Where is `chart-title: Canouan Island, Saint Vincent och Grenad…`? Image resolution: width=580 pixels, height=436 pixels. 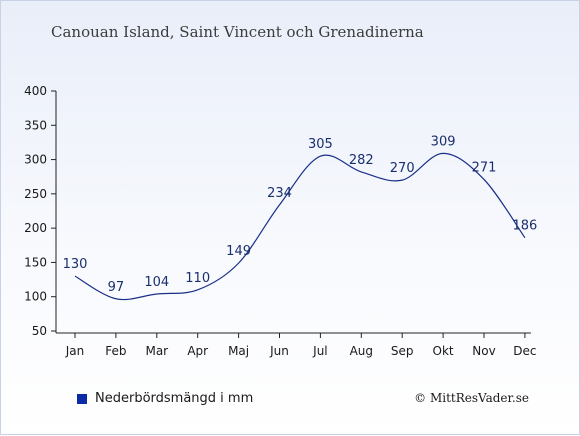 chart-title: Canouan Island, Saint Vincent och Grenad… is located at coordinates (237, 32).